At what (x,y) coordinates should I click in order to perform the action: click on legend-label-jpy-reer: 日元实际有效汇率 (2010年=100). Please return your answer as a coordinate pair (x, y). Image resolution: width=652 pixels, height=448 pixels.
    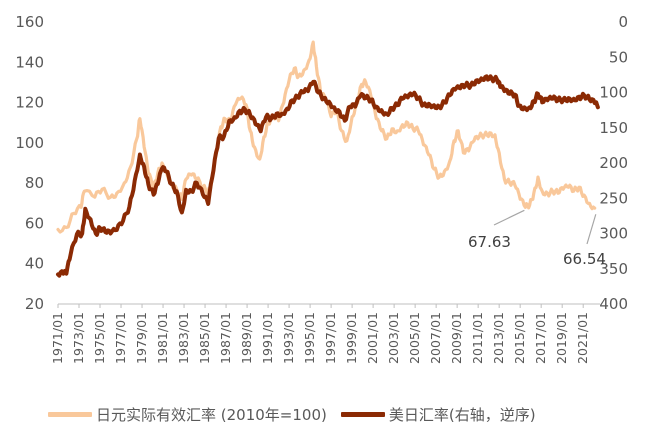
    Looking at the image, I should click on (211, 414).